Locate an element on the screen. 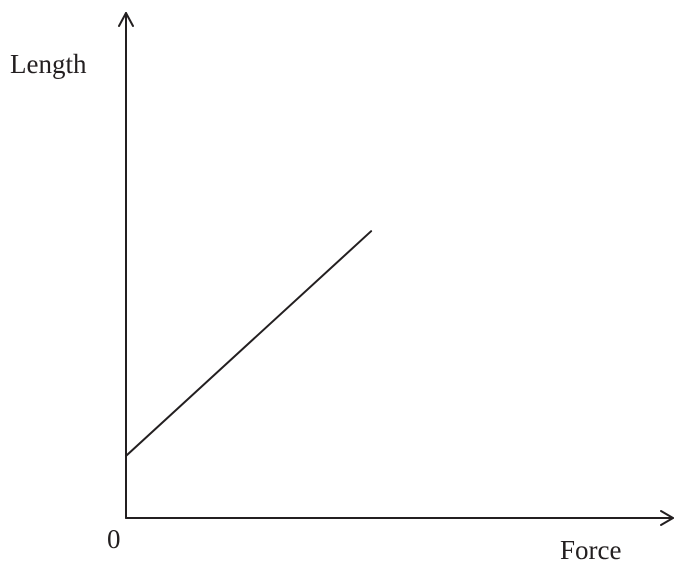  origin-label: 0 is located at coordinates (114, 539).